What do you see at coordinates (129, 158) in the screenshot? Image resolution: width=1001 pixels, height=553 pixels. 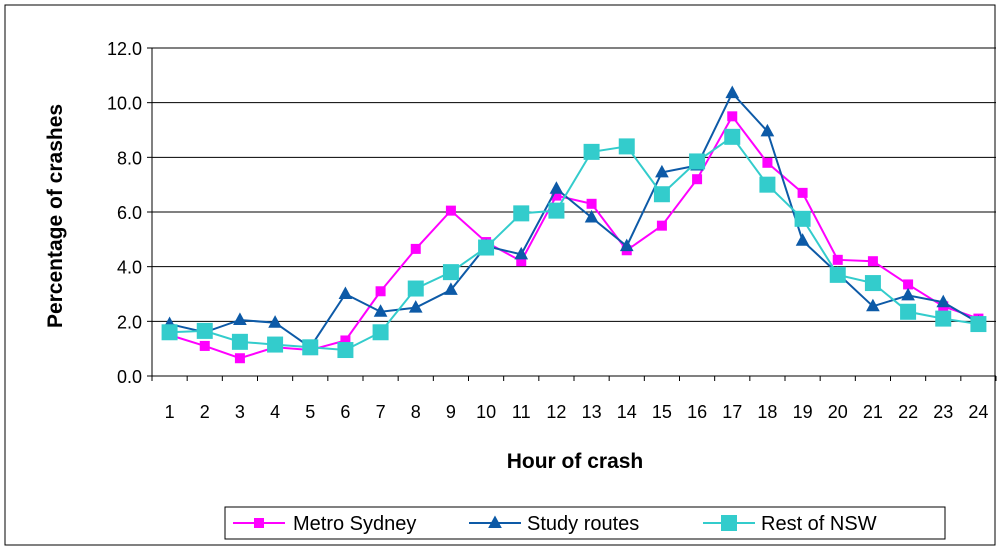 I see `y-tick-label: 8.0` at bounding box center [129, 158].